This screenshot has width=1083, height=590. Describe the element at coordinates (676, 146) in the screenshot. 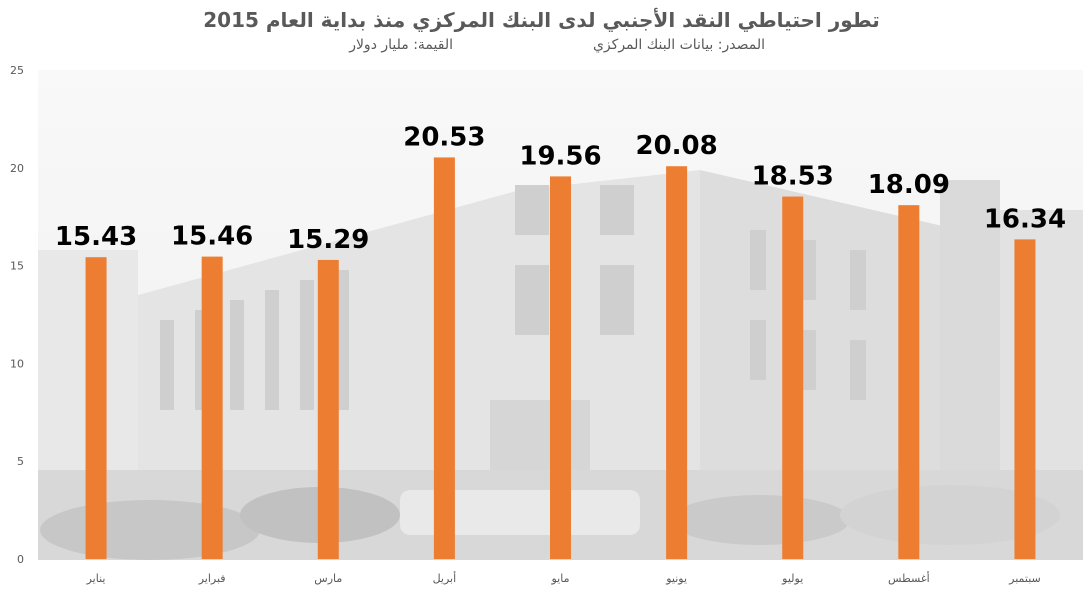

I see `data-label: 20.08` at that location.